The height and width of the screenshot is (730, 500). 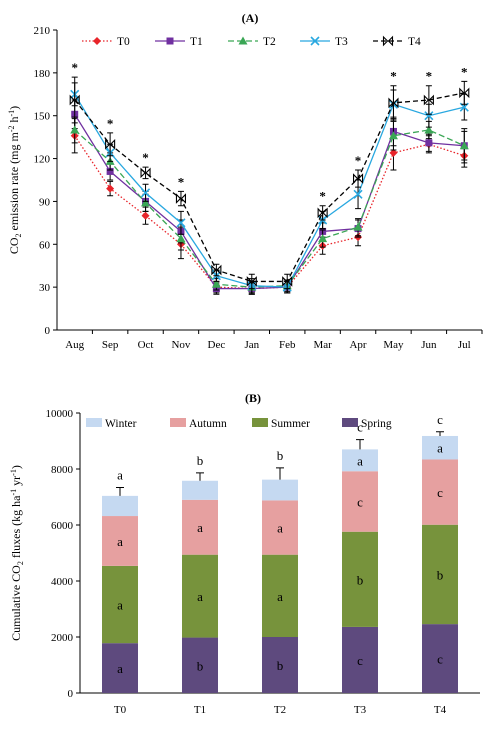 What do you see at coordinates (123, 42) in the screenshot?
I see `legend-label-T0: T0` at bounding box center [123, 42].